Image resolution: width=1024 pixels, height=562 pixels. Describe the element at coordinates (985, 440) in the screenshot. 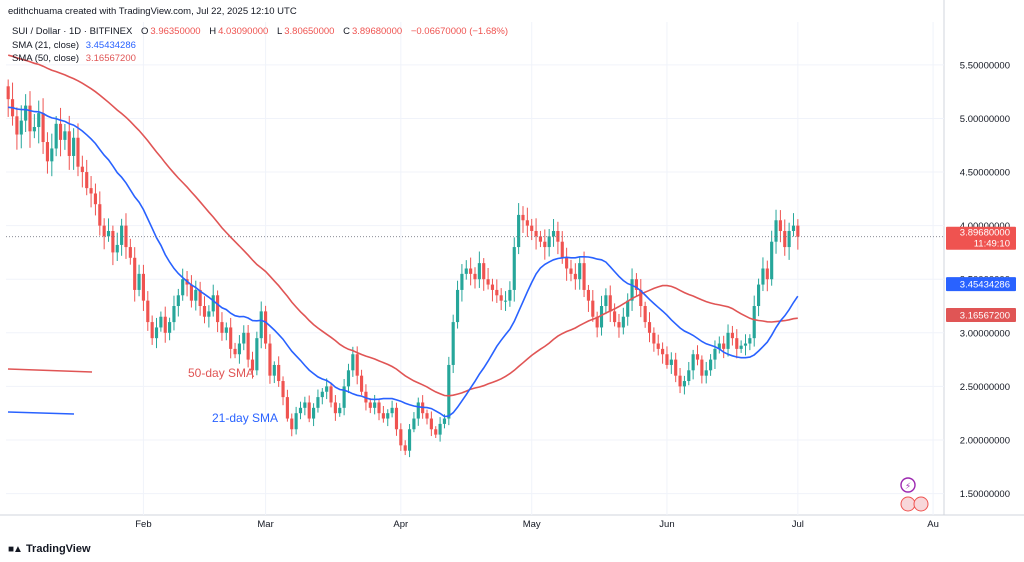

I see `y-tick-label: 2.00000000` at that location.